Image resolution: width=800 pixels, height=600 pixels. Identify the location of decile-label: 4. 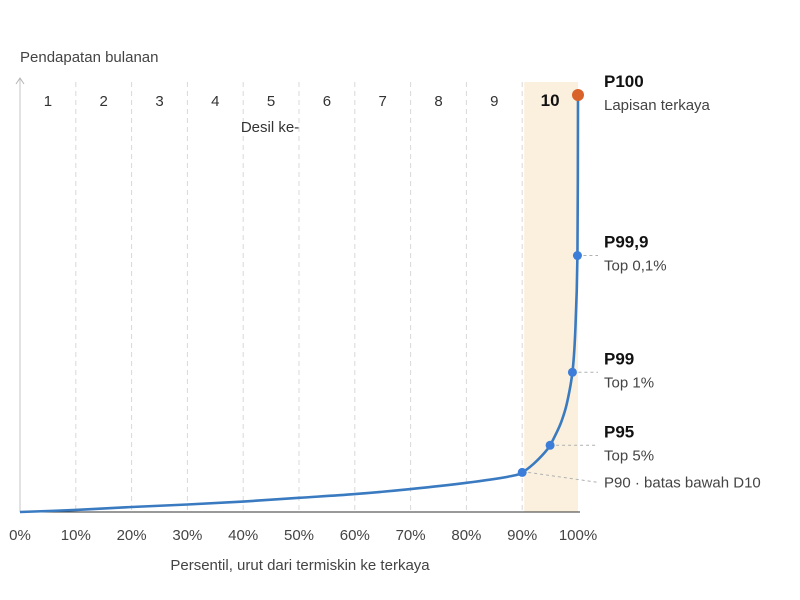
(215, 101).